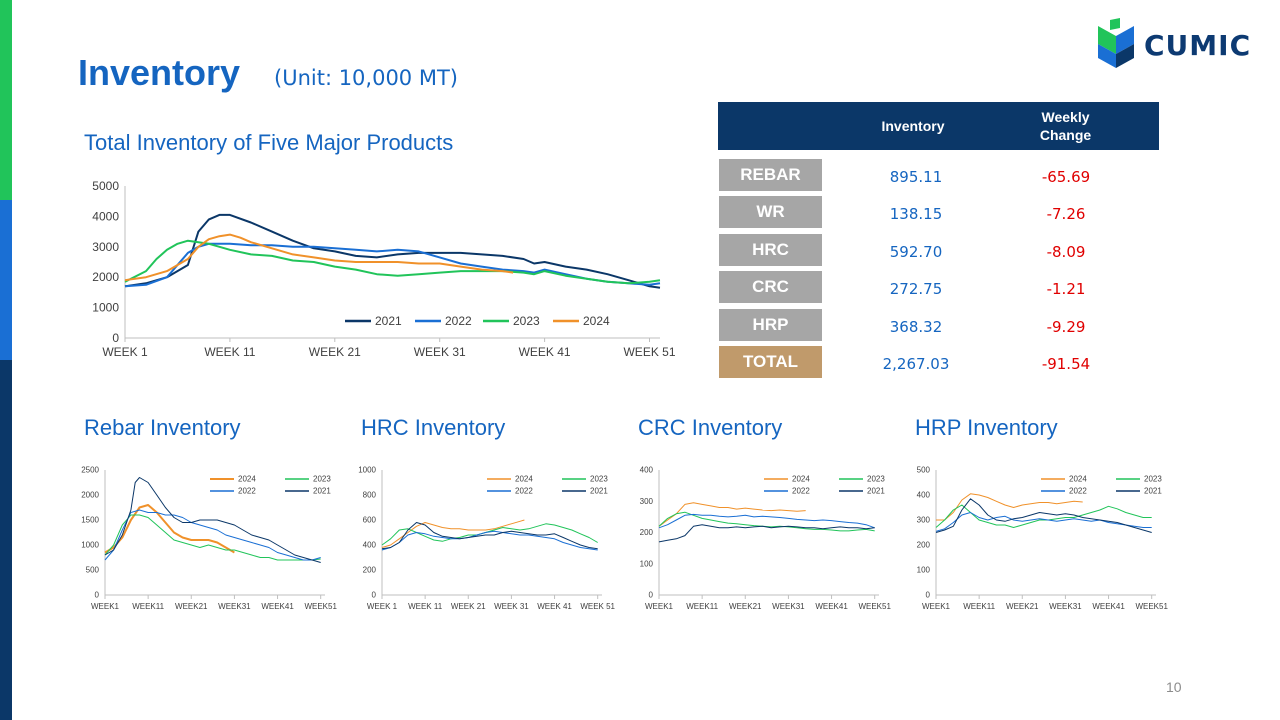 The height and width of the screenshot is (720, 1280). What do you see at coordinates (212, 537) in the screenshot?
I see `series-line-2023` at bounding box center [212, 537].